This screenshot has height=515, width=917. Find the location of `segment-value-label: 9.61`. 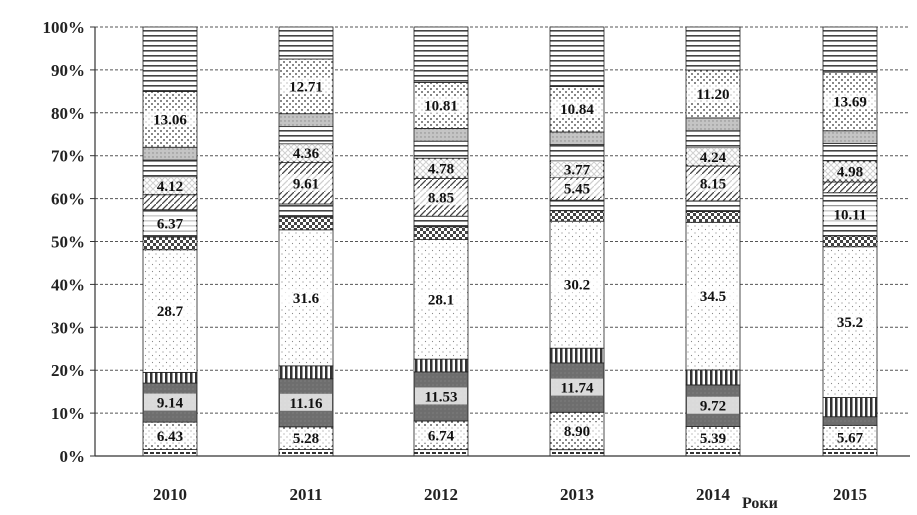

segment-value-label: 9.61 is located at coordinates (306, 184).